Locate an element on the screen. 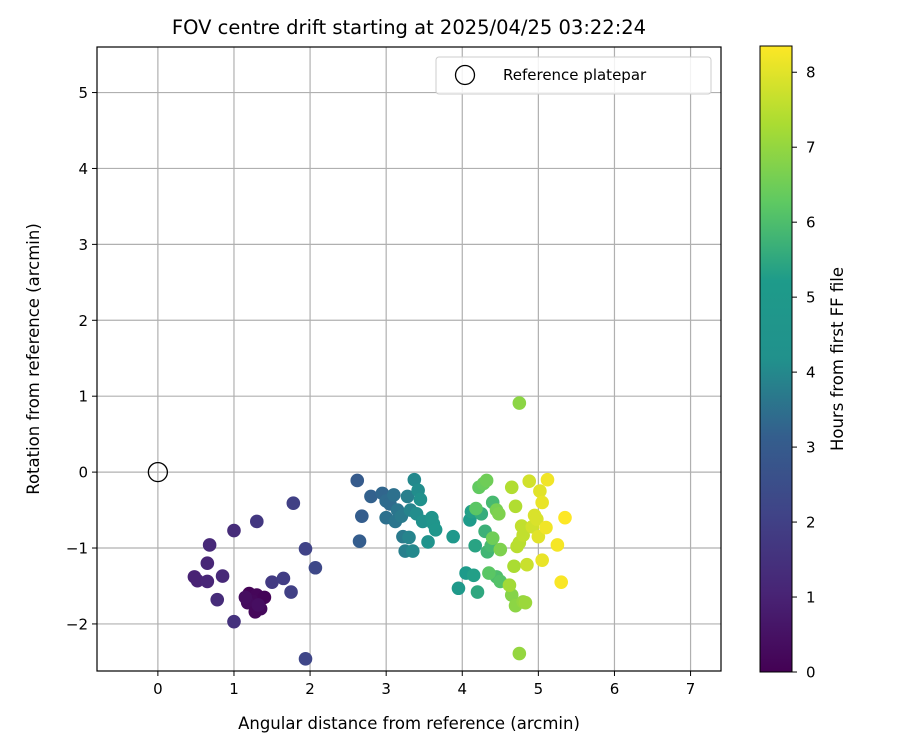 The height and width of the screenshot is (750, 900). legend-box is located at coordinates (573, 75).